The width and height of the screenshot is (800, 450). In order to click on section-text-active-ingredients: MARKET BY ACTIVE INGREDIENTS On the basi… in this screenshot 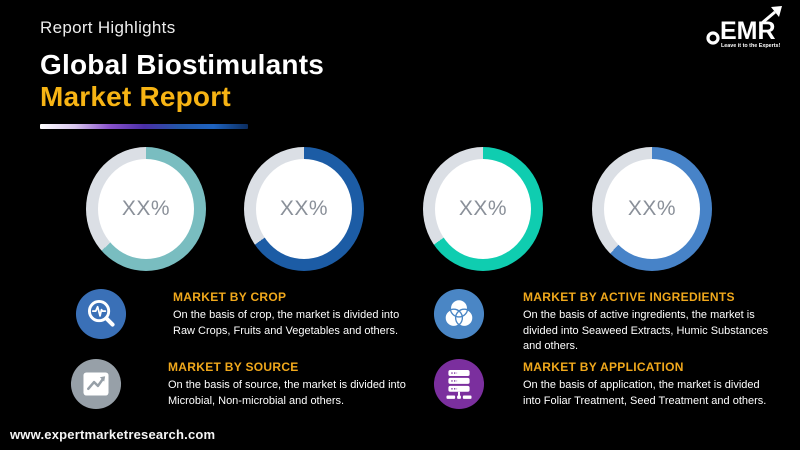, I will do `click(649, 321)`.